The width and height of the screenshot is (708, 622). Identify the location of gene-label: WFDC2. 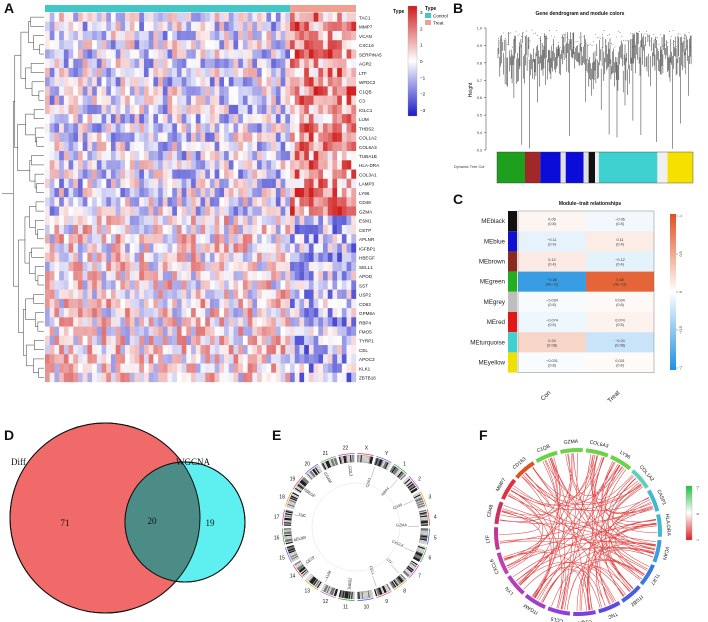
(367, 82).